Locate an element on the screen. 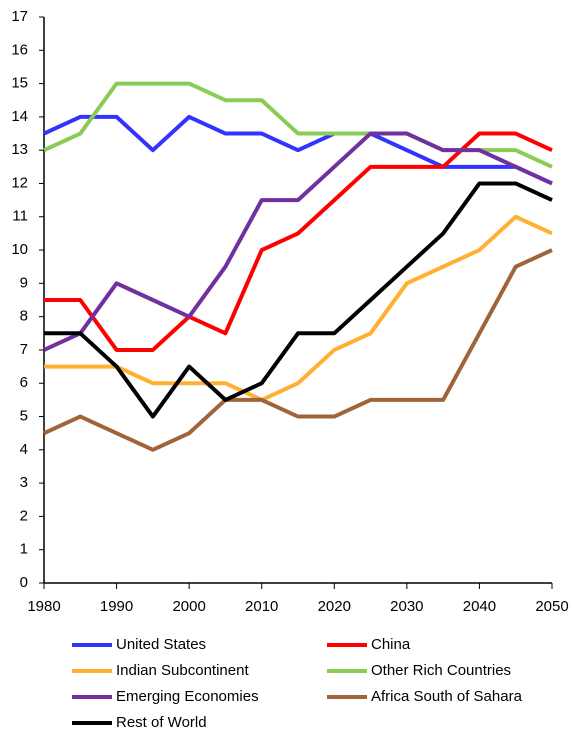 This screenshot has height=736, width=572. y-tick-label: 13 is located at coordinates (19, 149).